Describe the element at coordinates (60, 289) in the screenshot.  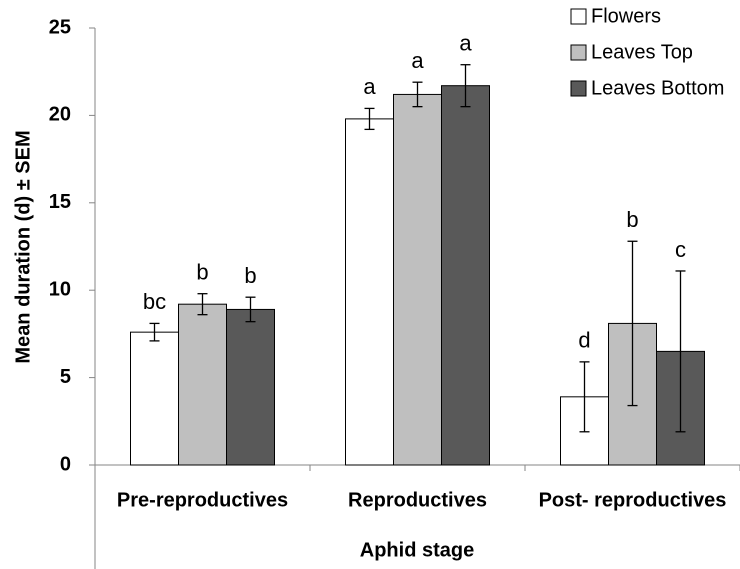
I see `y-tick-label: 10` at that location.